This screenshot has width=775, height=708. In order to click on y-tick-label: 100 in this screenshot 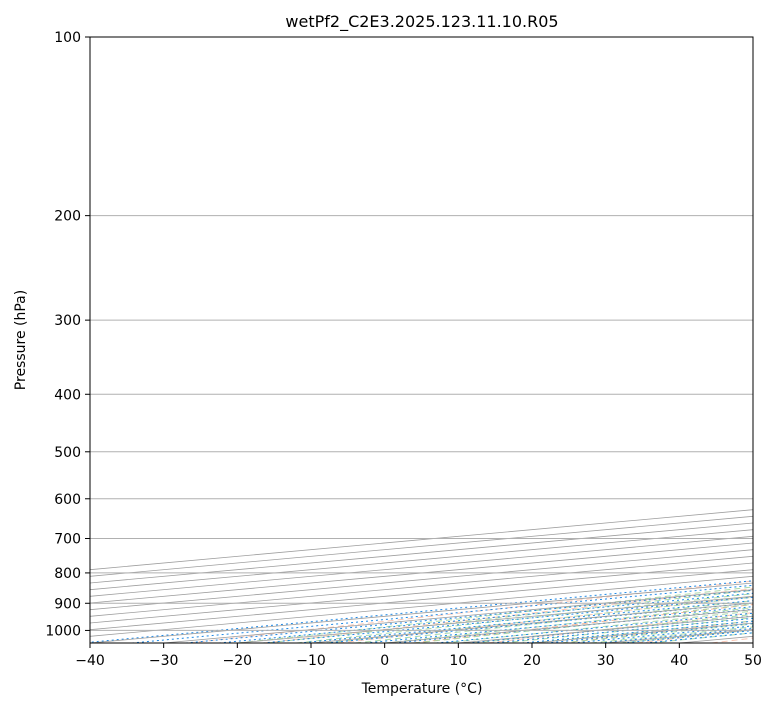, I will do `click(67, 38)`.